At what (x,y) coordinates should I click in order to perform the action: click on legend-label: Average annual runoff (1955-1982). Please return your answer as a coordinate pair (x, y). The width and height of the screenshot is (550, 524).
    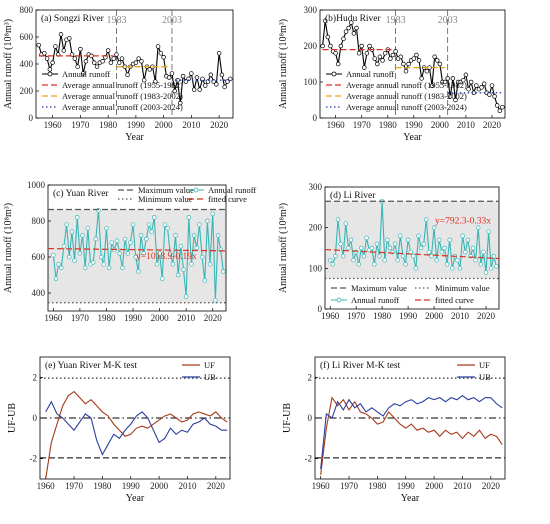
    Looking at the image, I should click on (406, 85).